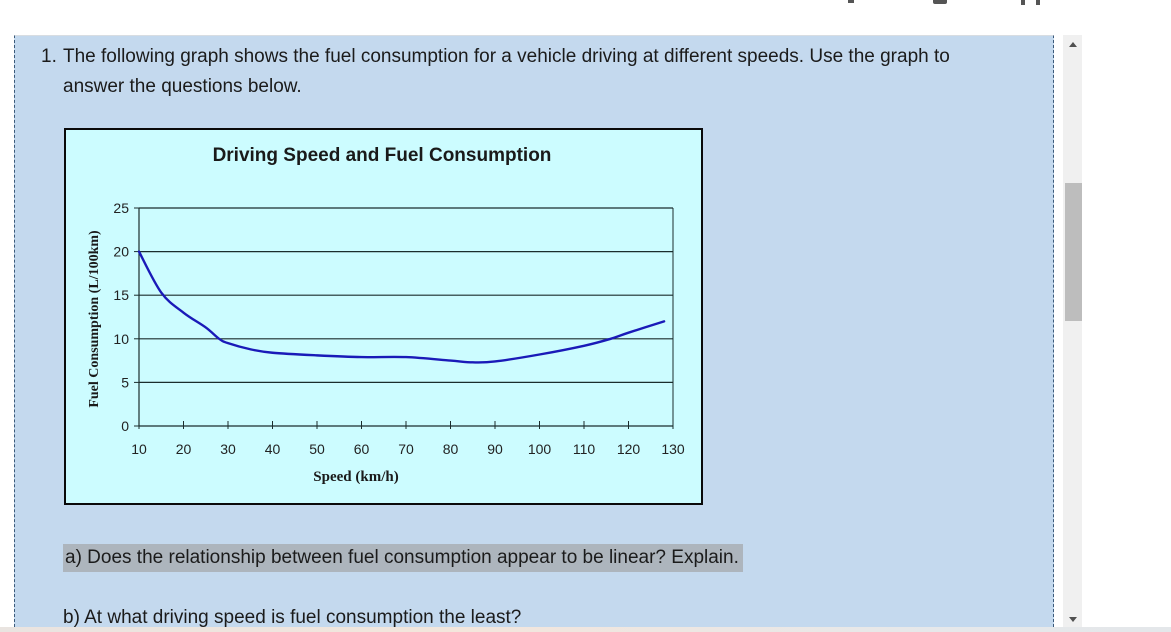 The width and height of the screenshot is (1171, 632). I want to click on bottom-edge, so click(585, 629).